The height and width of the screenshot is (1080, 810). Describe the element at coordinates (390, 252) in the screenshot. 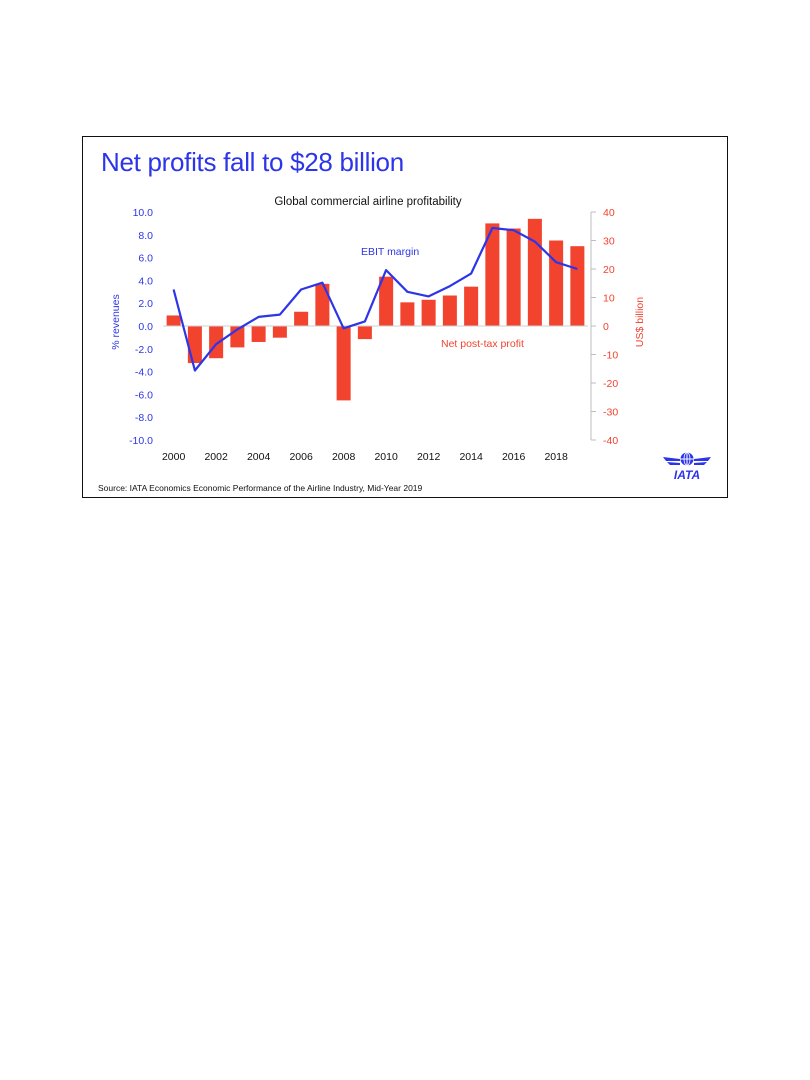

I see `ebit-margin-annotation: EBIT margin` at that location.